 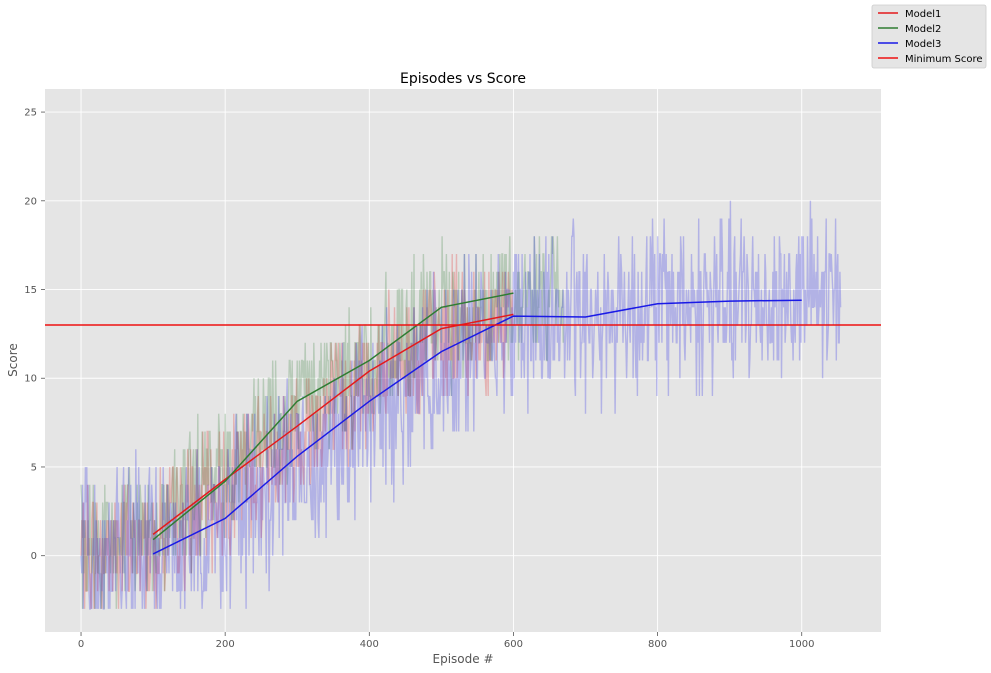 What do you see at coordinates (369, 644) in the screenshot?
I see `x-tick-label: 400` at bounding box center [369, 644].